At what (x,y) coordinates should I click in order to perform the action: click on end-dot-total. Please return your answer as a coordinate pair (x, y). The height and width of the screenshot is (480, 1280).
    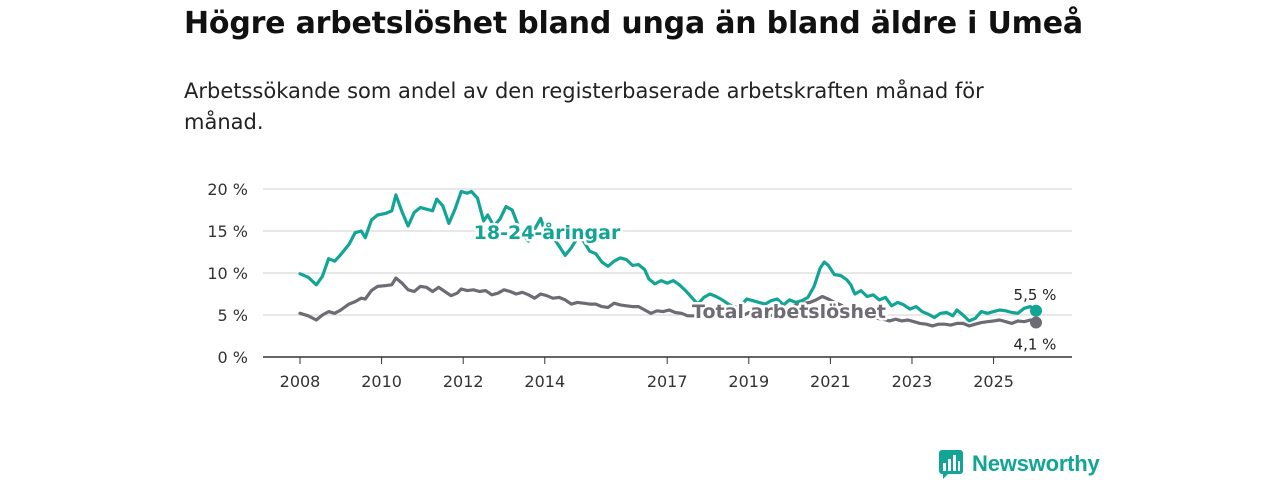
    Looking at the image, I should click on (1036, 322).